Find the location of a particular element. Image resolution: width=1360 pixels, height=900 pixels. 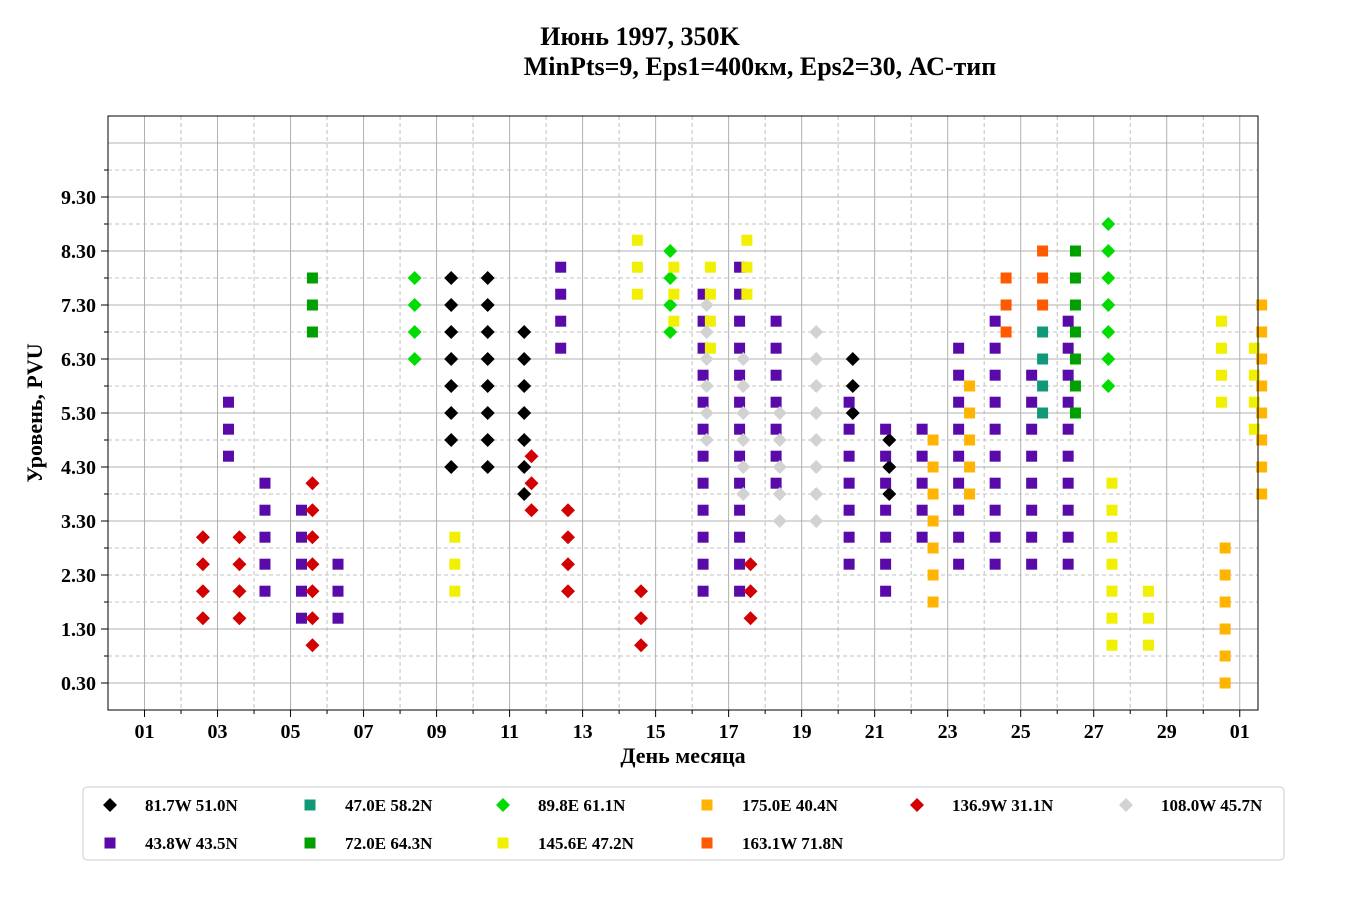

y-tick-label: 2.30 is located at coordinates (78, 576).